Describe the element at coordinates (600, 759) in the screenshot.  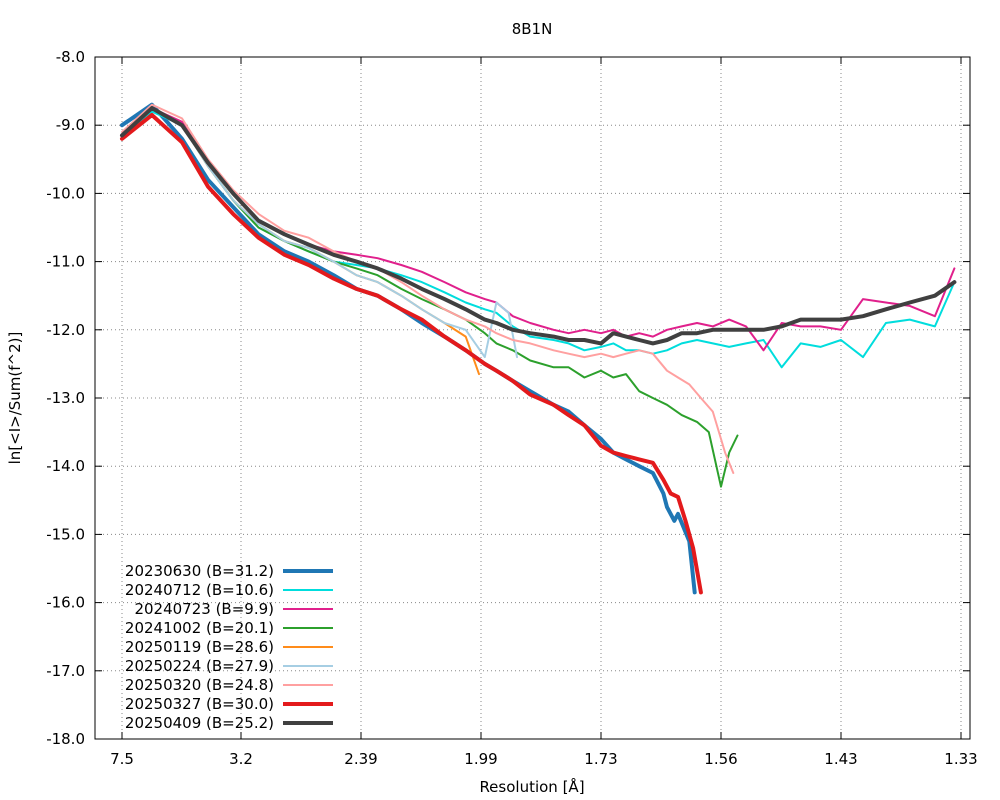
I see `x-tick-label: 1.73` at that location.